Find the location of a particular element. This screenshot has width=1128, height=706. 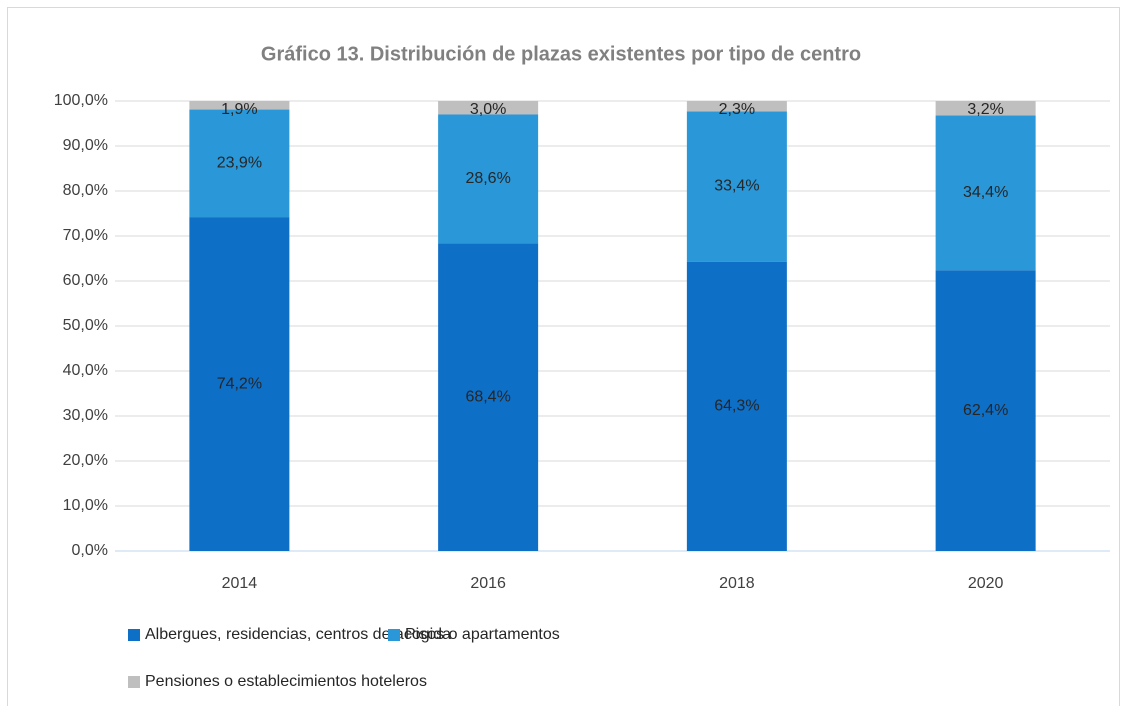

data-label: 1,9% is located at coordinates (239, 109).